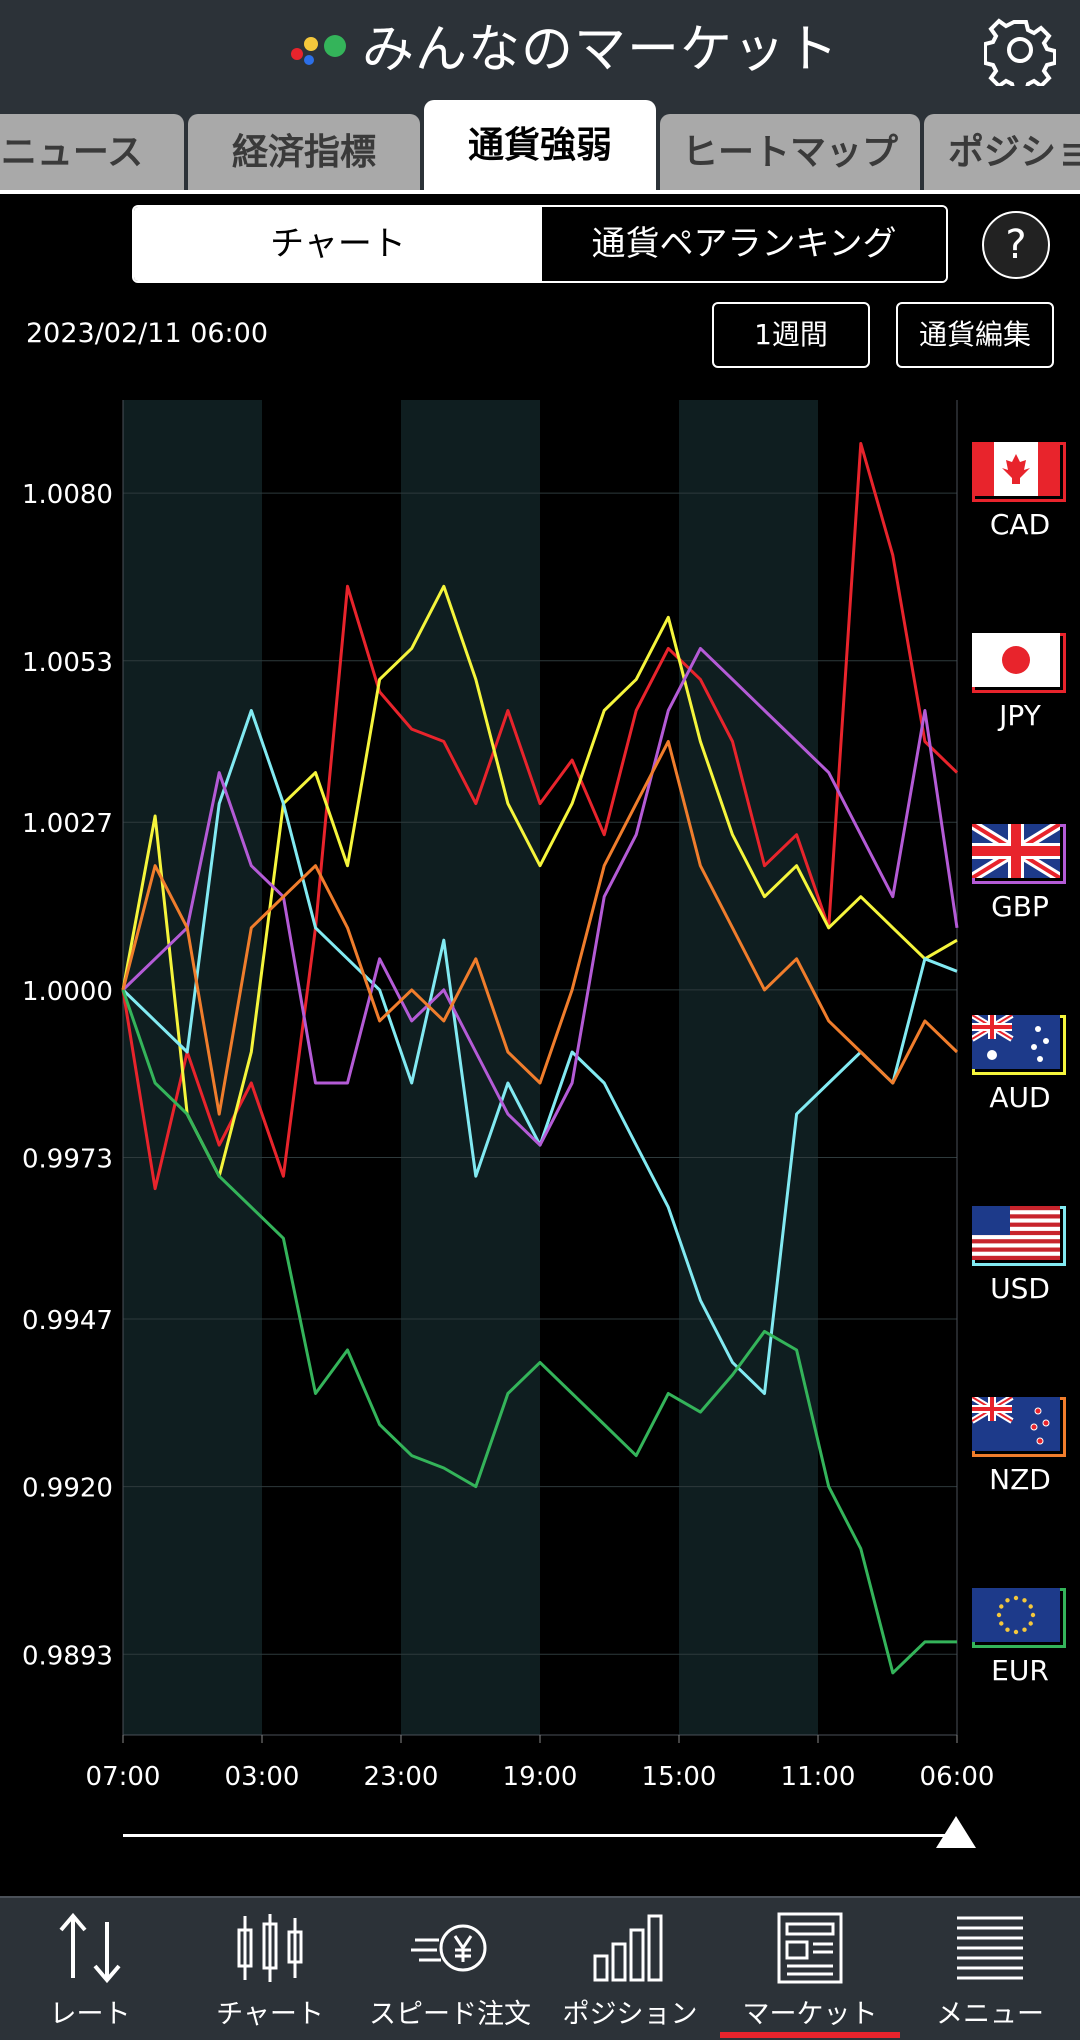  What do you see at coordinates (810, 2035) in the screenshot?
I see `nav-active-indicator` at bounding box center [810, 2035].